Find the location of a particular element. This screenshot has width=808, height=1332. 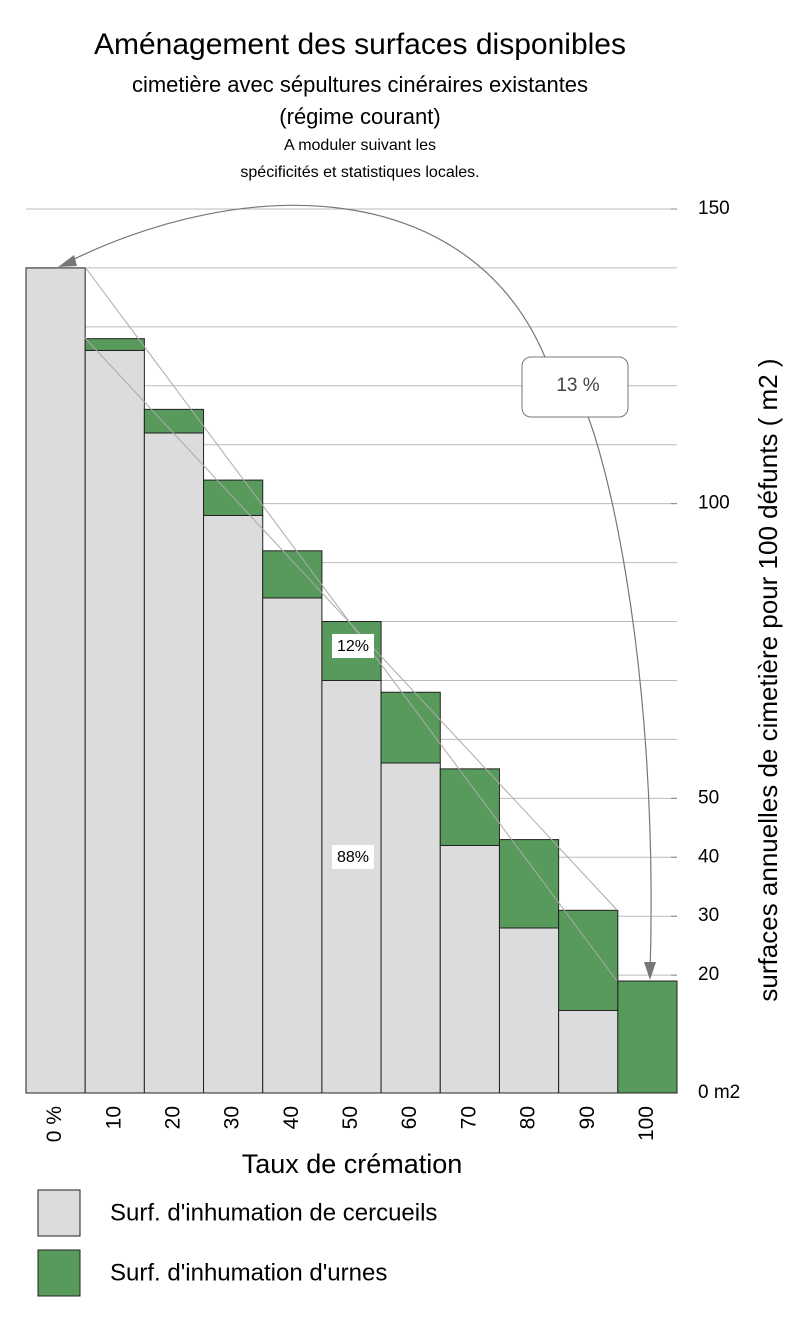

note: A moduler suivant les is located at coordinates (360, 145).